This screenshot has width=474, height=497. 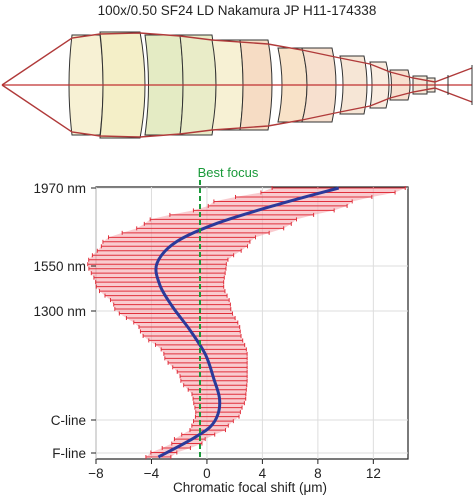 What do you see at coordinates (228, 172) in the screenshot?
I see `best-focus-label: Best focus` at bounding box center [228, 172].